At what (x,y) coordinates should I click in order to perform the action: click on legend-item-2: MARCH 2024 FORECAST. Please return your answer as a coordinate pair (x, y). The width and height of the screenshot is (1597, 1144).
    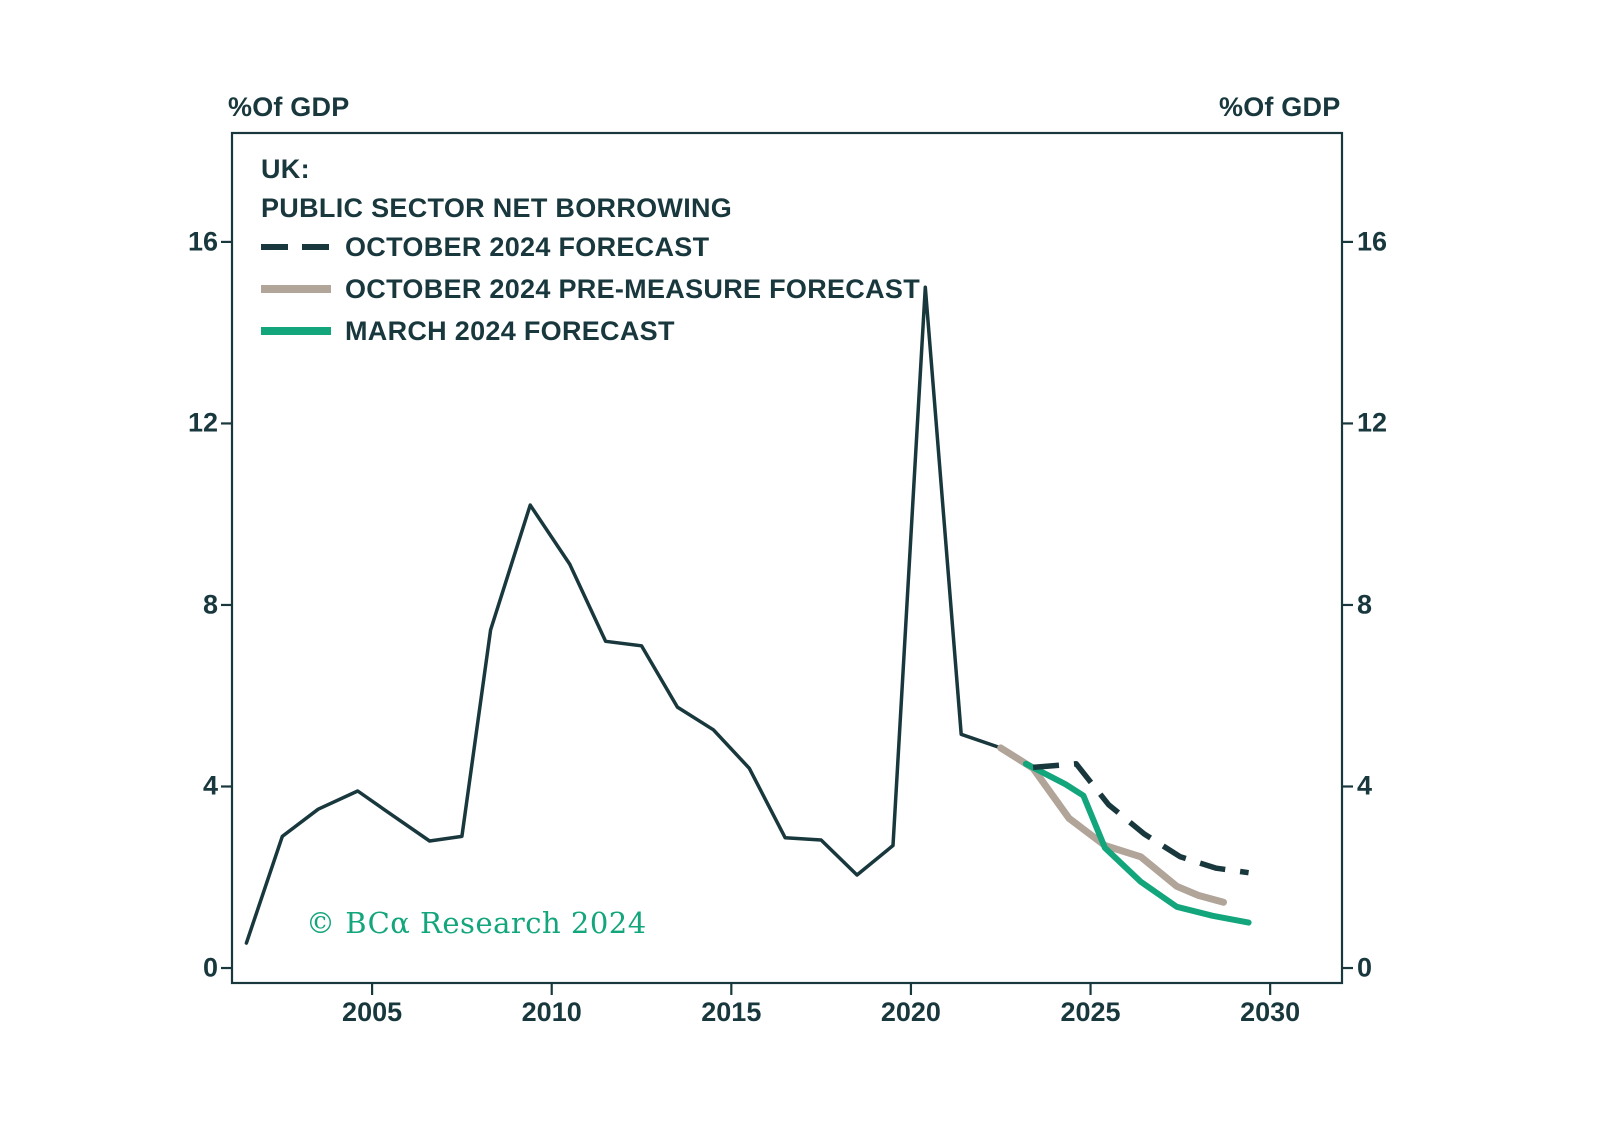
    Looking at the image, I should click on (590, 331).